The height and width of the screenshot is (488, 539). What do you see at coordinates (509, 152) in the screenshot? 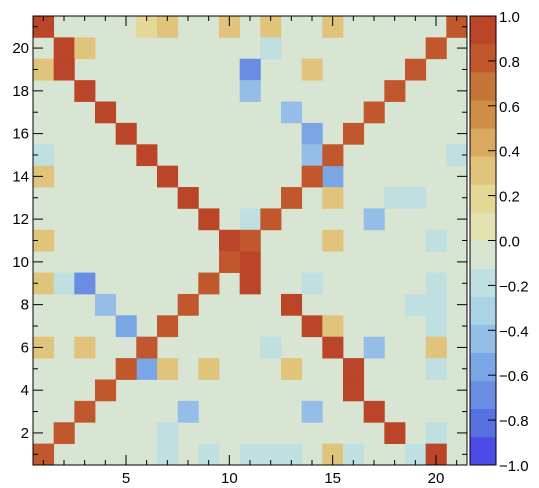
I see `colorbar-tick-label: 0.4` at bounding box center [509, 152].